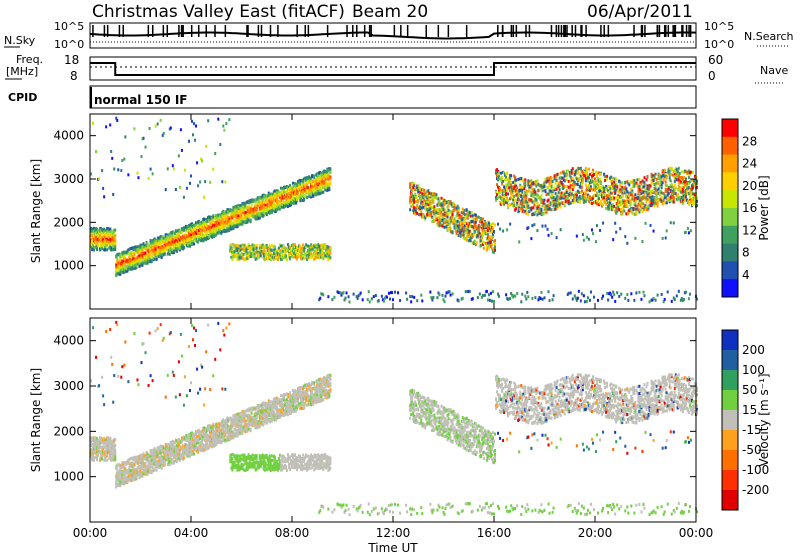 This screenshot has width=800, height=554. I want to click on date-label: 06/Apr/2011, so click(640, 12).